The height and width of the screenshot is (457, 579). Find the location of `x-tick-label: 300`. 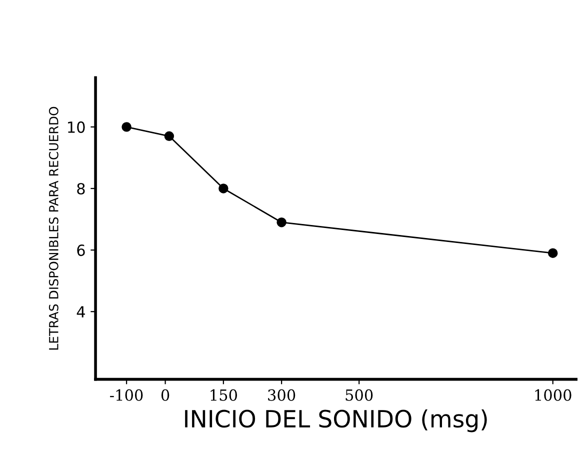

x-tick-label: 300 is located at coordinates (282, 395).